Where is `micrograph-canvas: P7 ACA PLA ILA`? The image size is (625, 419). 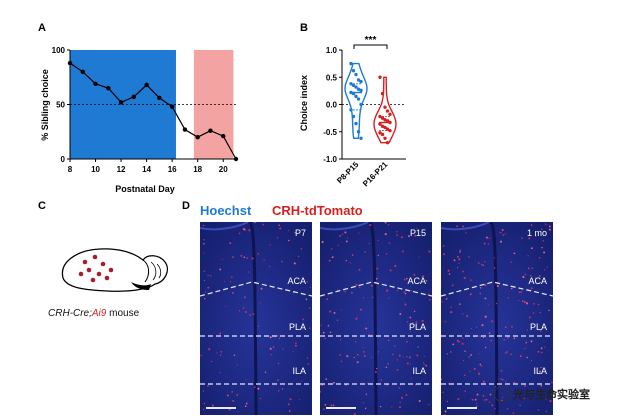 micrograph-canvas: P7 ACA PLA ILA is located at coordinates (256, 318).